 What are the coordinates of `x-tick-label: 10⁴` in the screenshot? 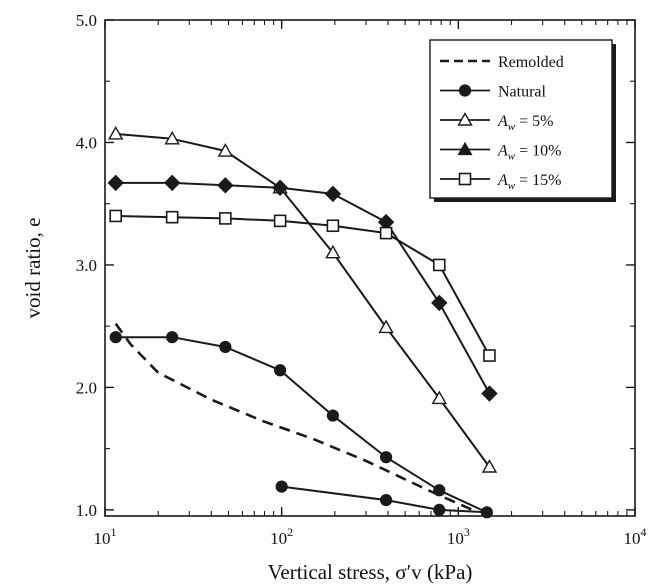 It's located at (635, 536).